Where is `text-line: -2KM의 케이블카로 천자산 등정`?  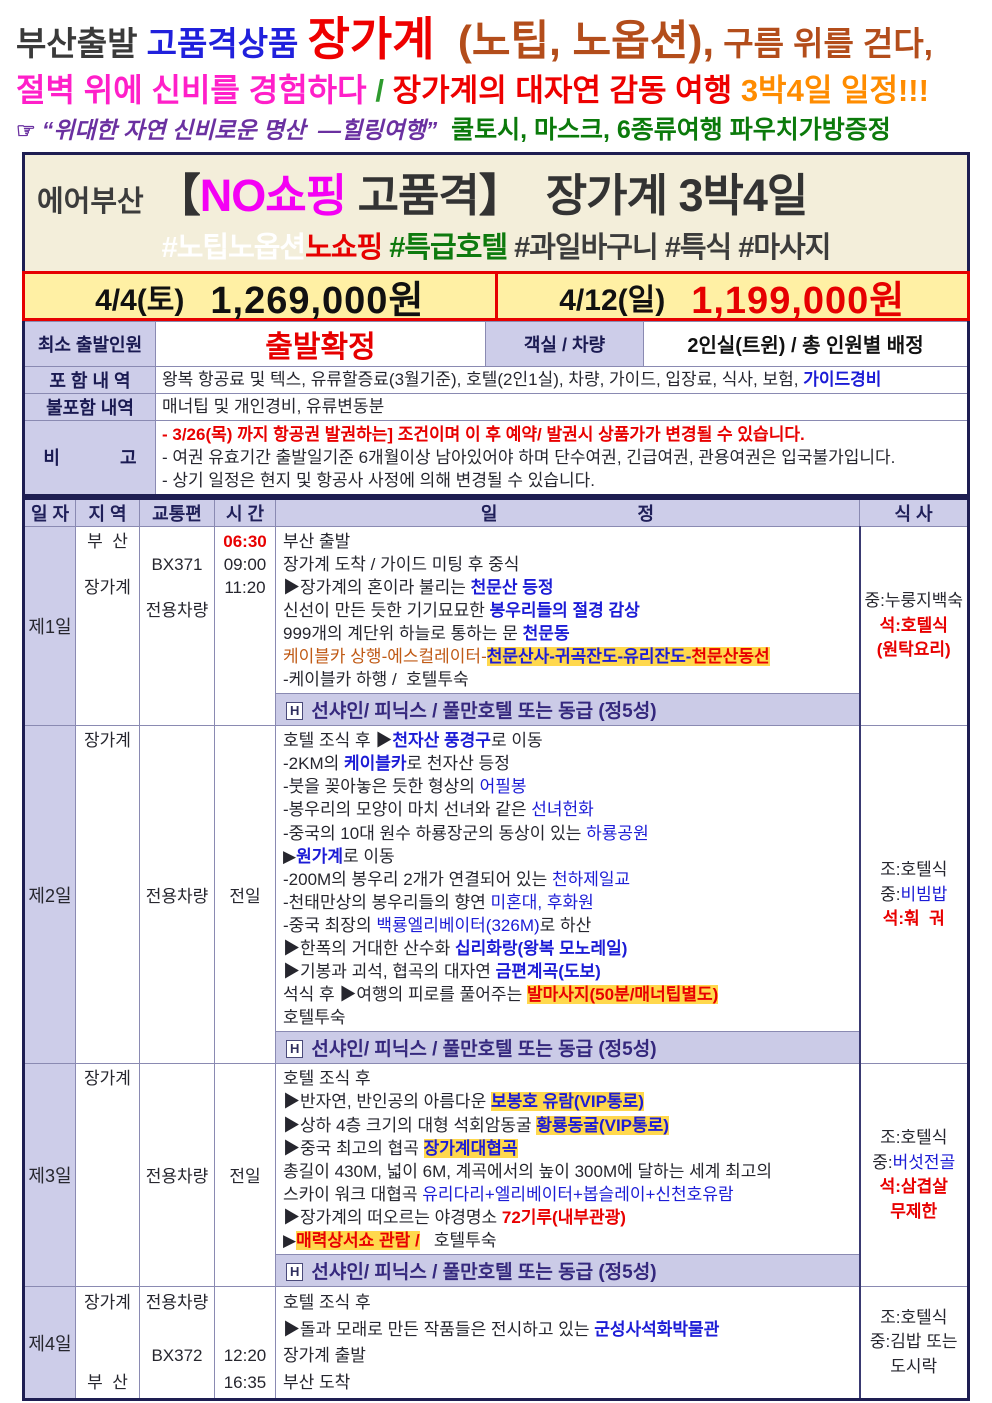
text-line: -2KM의 케이블카로 천자산 등정 is located at coordinates (570, 763).